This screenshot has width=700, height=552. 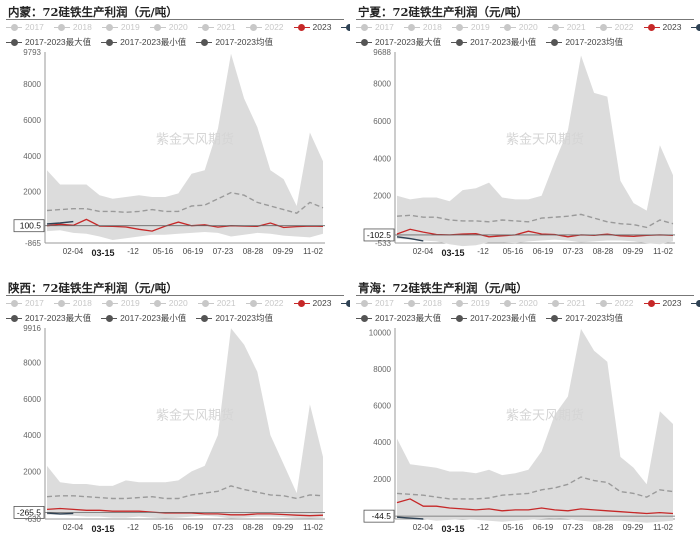 I want to click on legend-row-stats: 2017-2023最大值 2017-2023最小值 2017-2023均值, so click(x=494, y=42).